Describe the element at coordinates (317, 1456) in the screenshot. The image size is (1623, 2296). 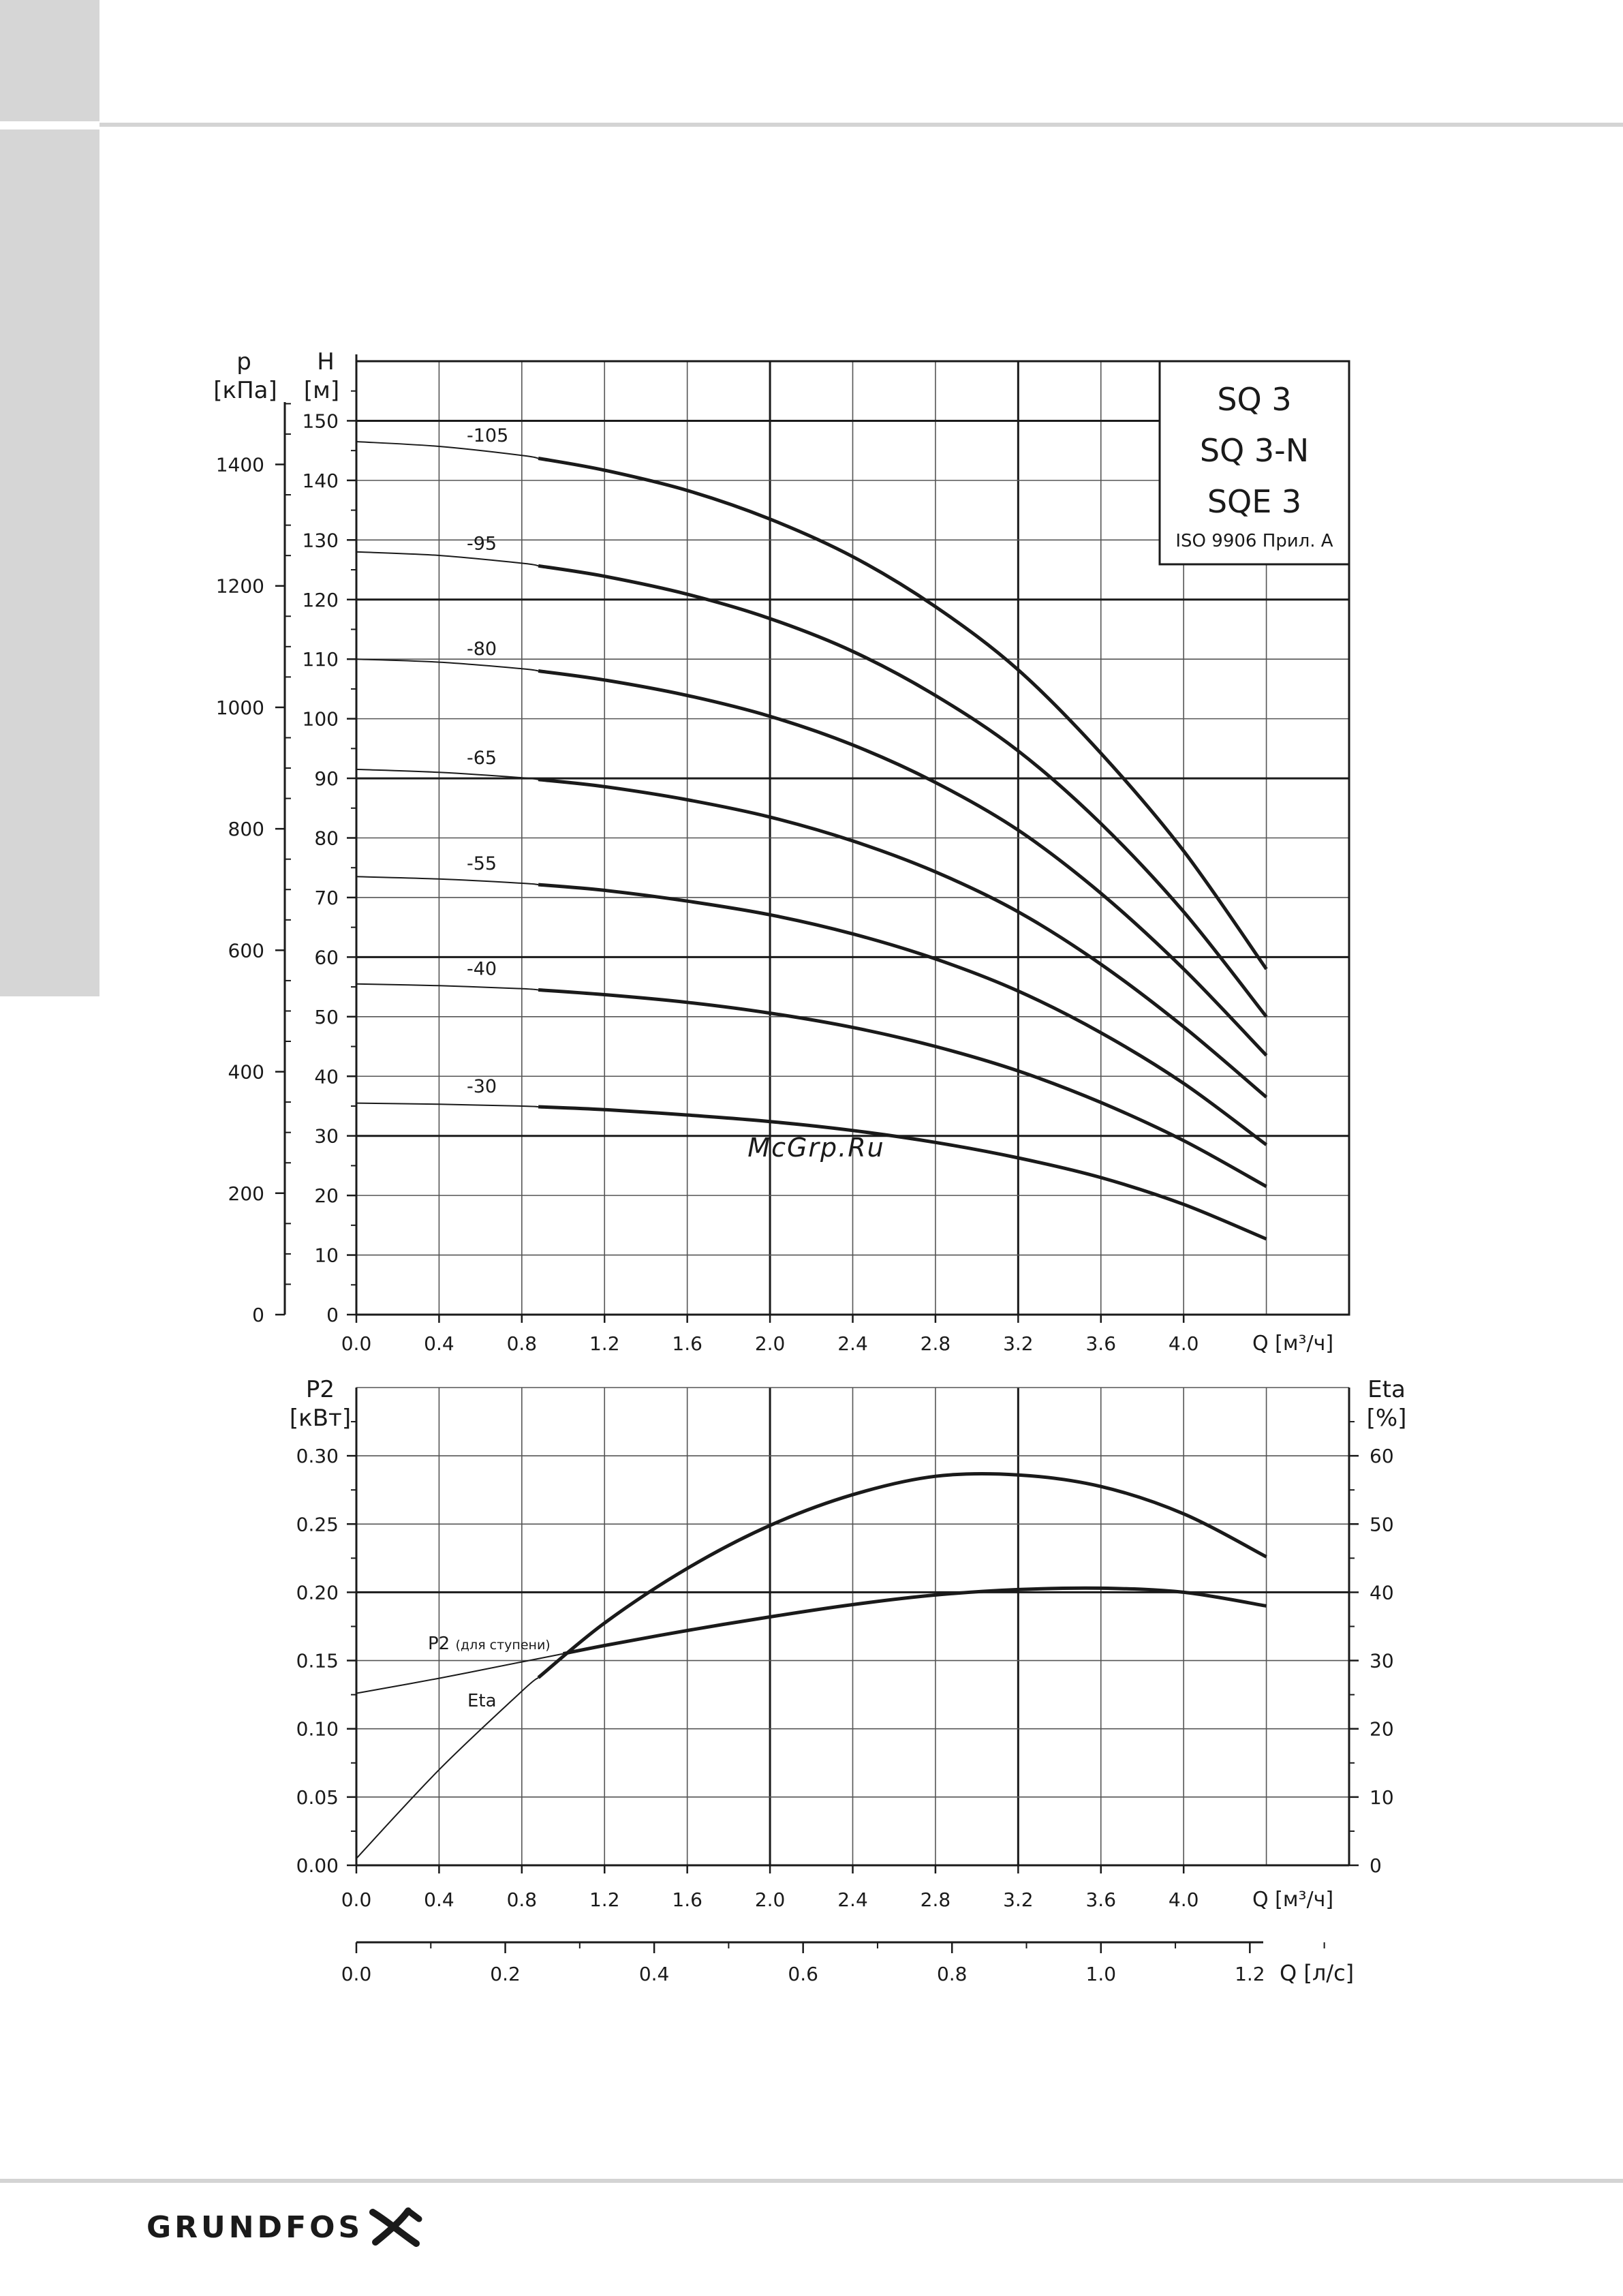
I see `y-left-tick-label: 0.30` at that location.